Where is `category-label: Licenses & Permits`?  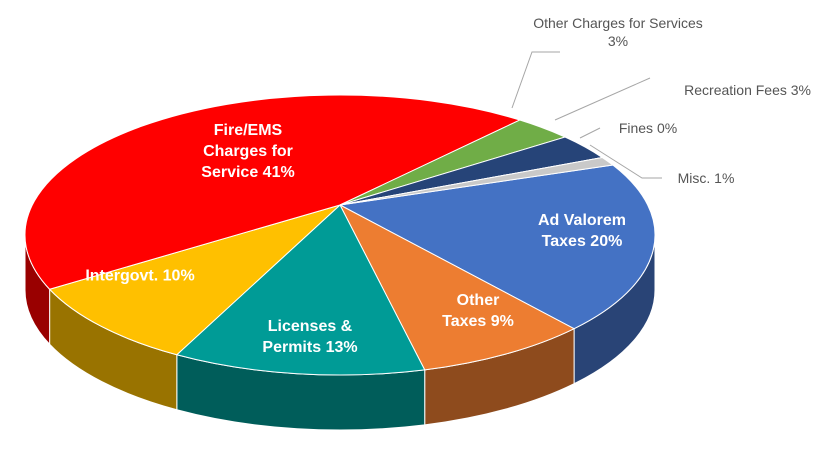
category-label: Licenses & Permits is located at coordinates (307, 337).